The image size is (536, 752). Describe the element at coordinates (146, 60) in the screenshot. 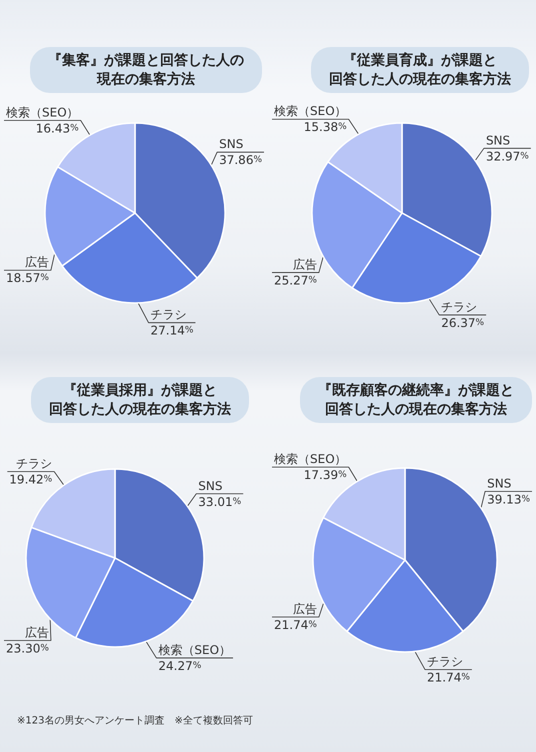

I see `chart-title: 『集客』が課題と回答した人の` at that location.